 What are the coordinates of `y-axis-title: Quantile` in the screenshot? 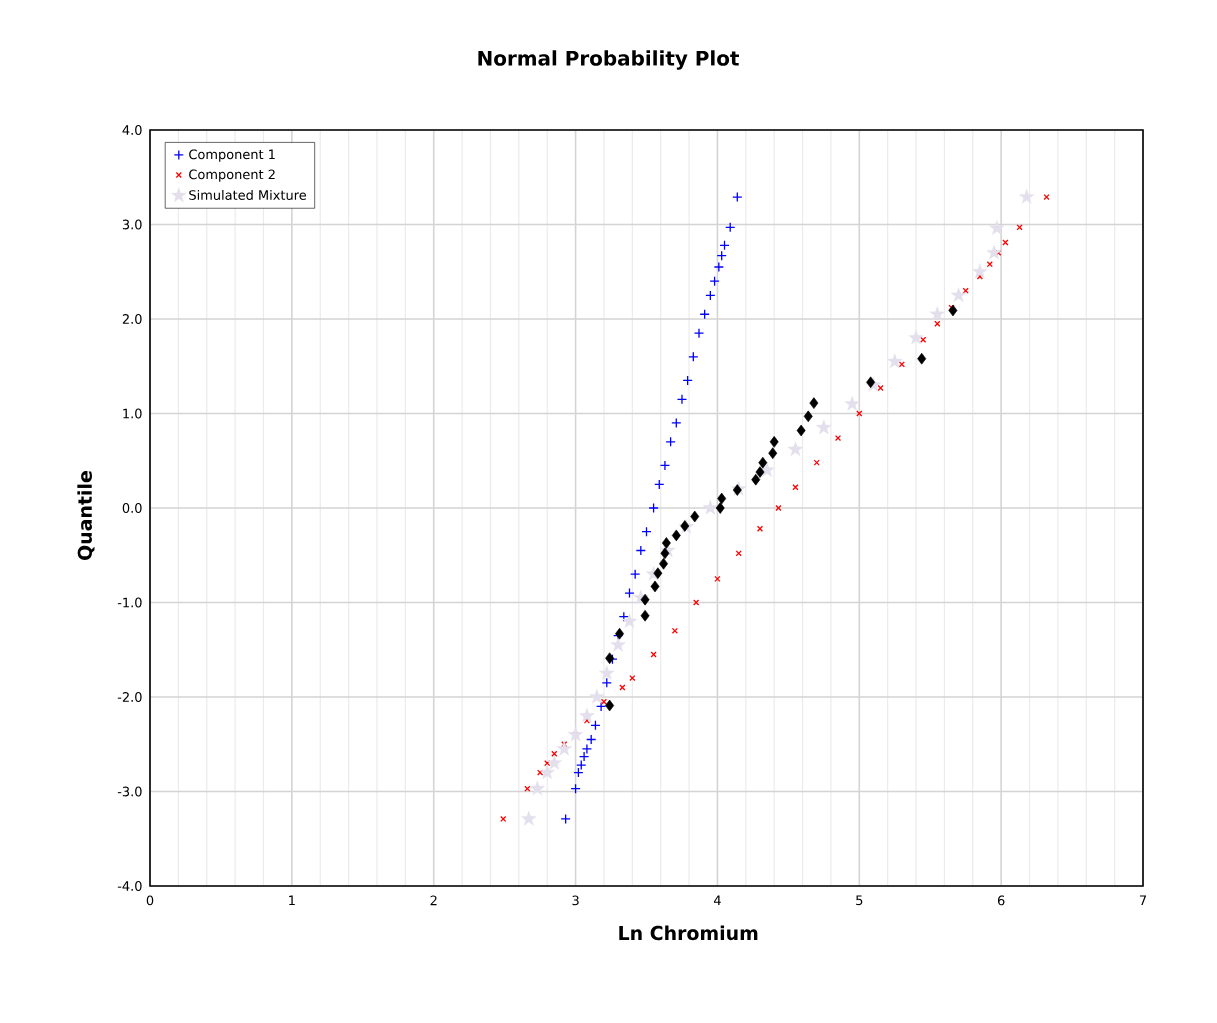 It's located at (86, 515).